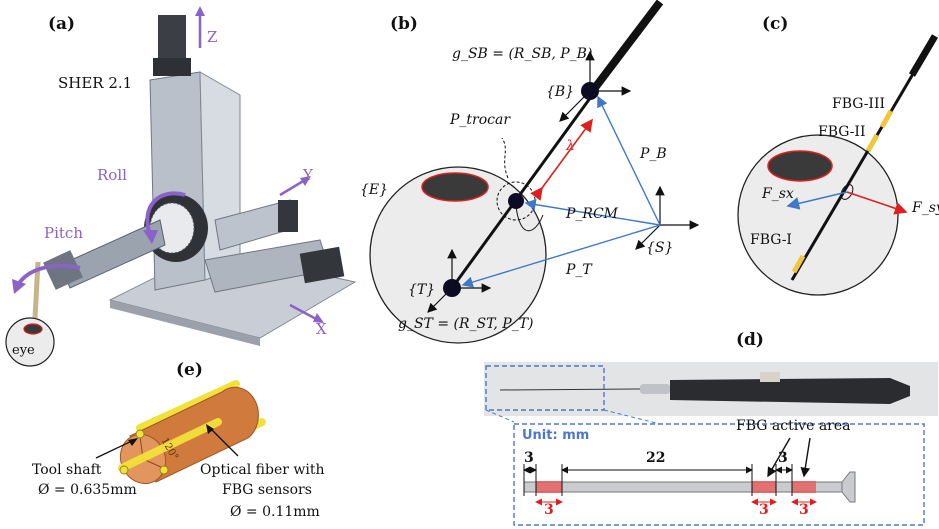 The width and height of the screenshot is (939, 529). Describe the element at coordinates (656, 458) in the screenshot. I see `dim-22-label: 22` at that location.